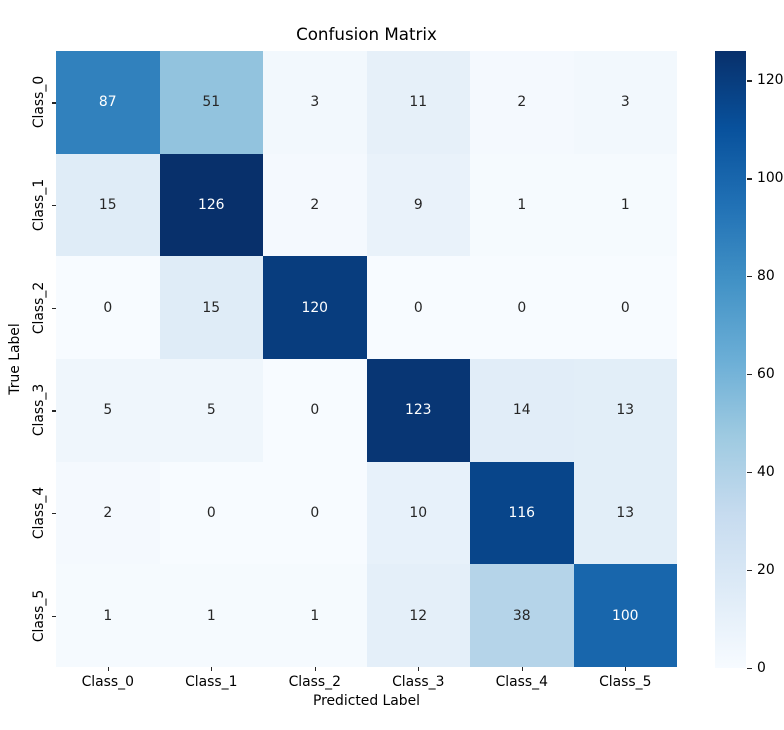  Describe the element at coordinates (766, 570) in the screenshot. I see `colorbar-tick-label: 20` at that location.